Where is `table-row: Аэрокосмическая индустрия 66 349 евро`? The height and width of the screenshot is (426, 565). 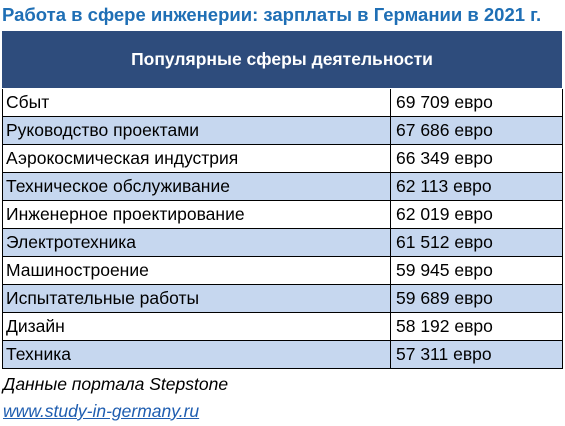
table-row: Аэрокосмическая индустрия 66 349 евро is located at coordinates (282, 158).